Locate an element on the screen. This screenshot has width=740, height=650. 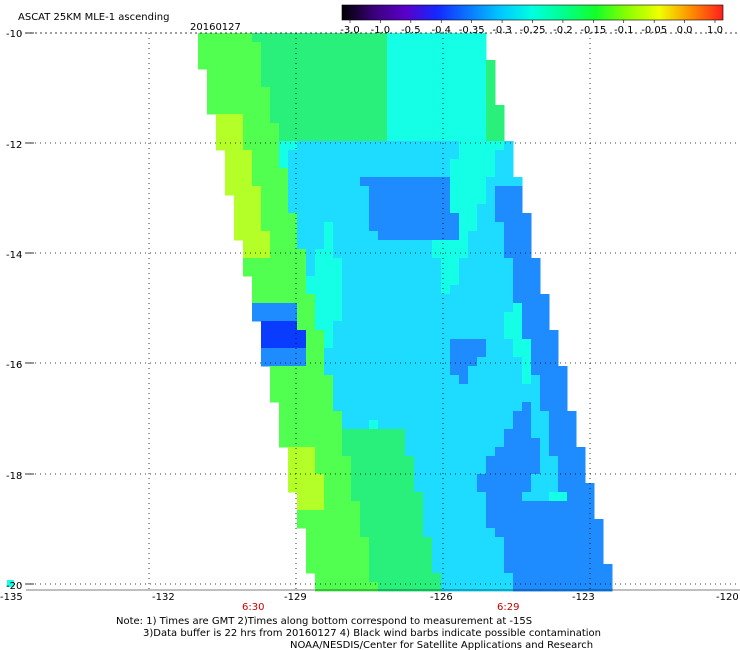
lon-labels: -135 -132 -129 -126 -123 -120 is located at coordinates (369, 597).